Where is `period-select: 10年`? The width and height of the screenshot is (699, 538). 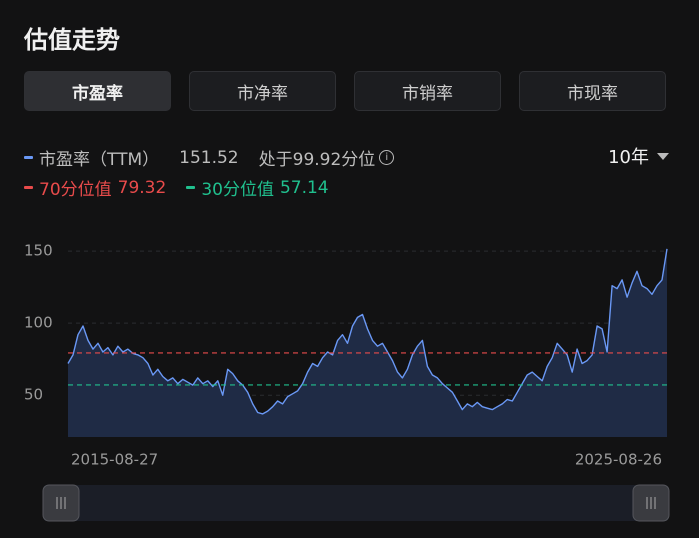
period-select: 10年 is located at coordinates (638, 156).